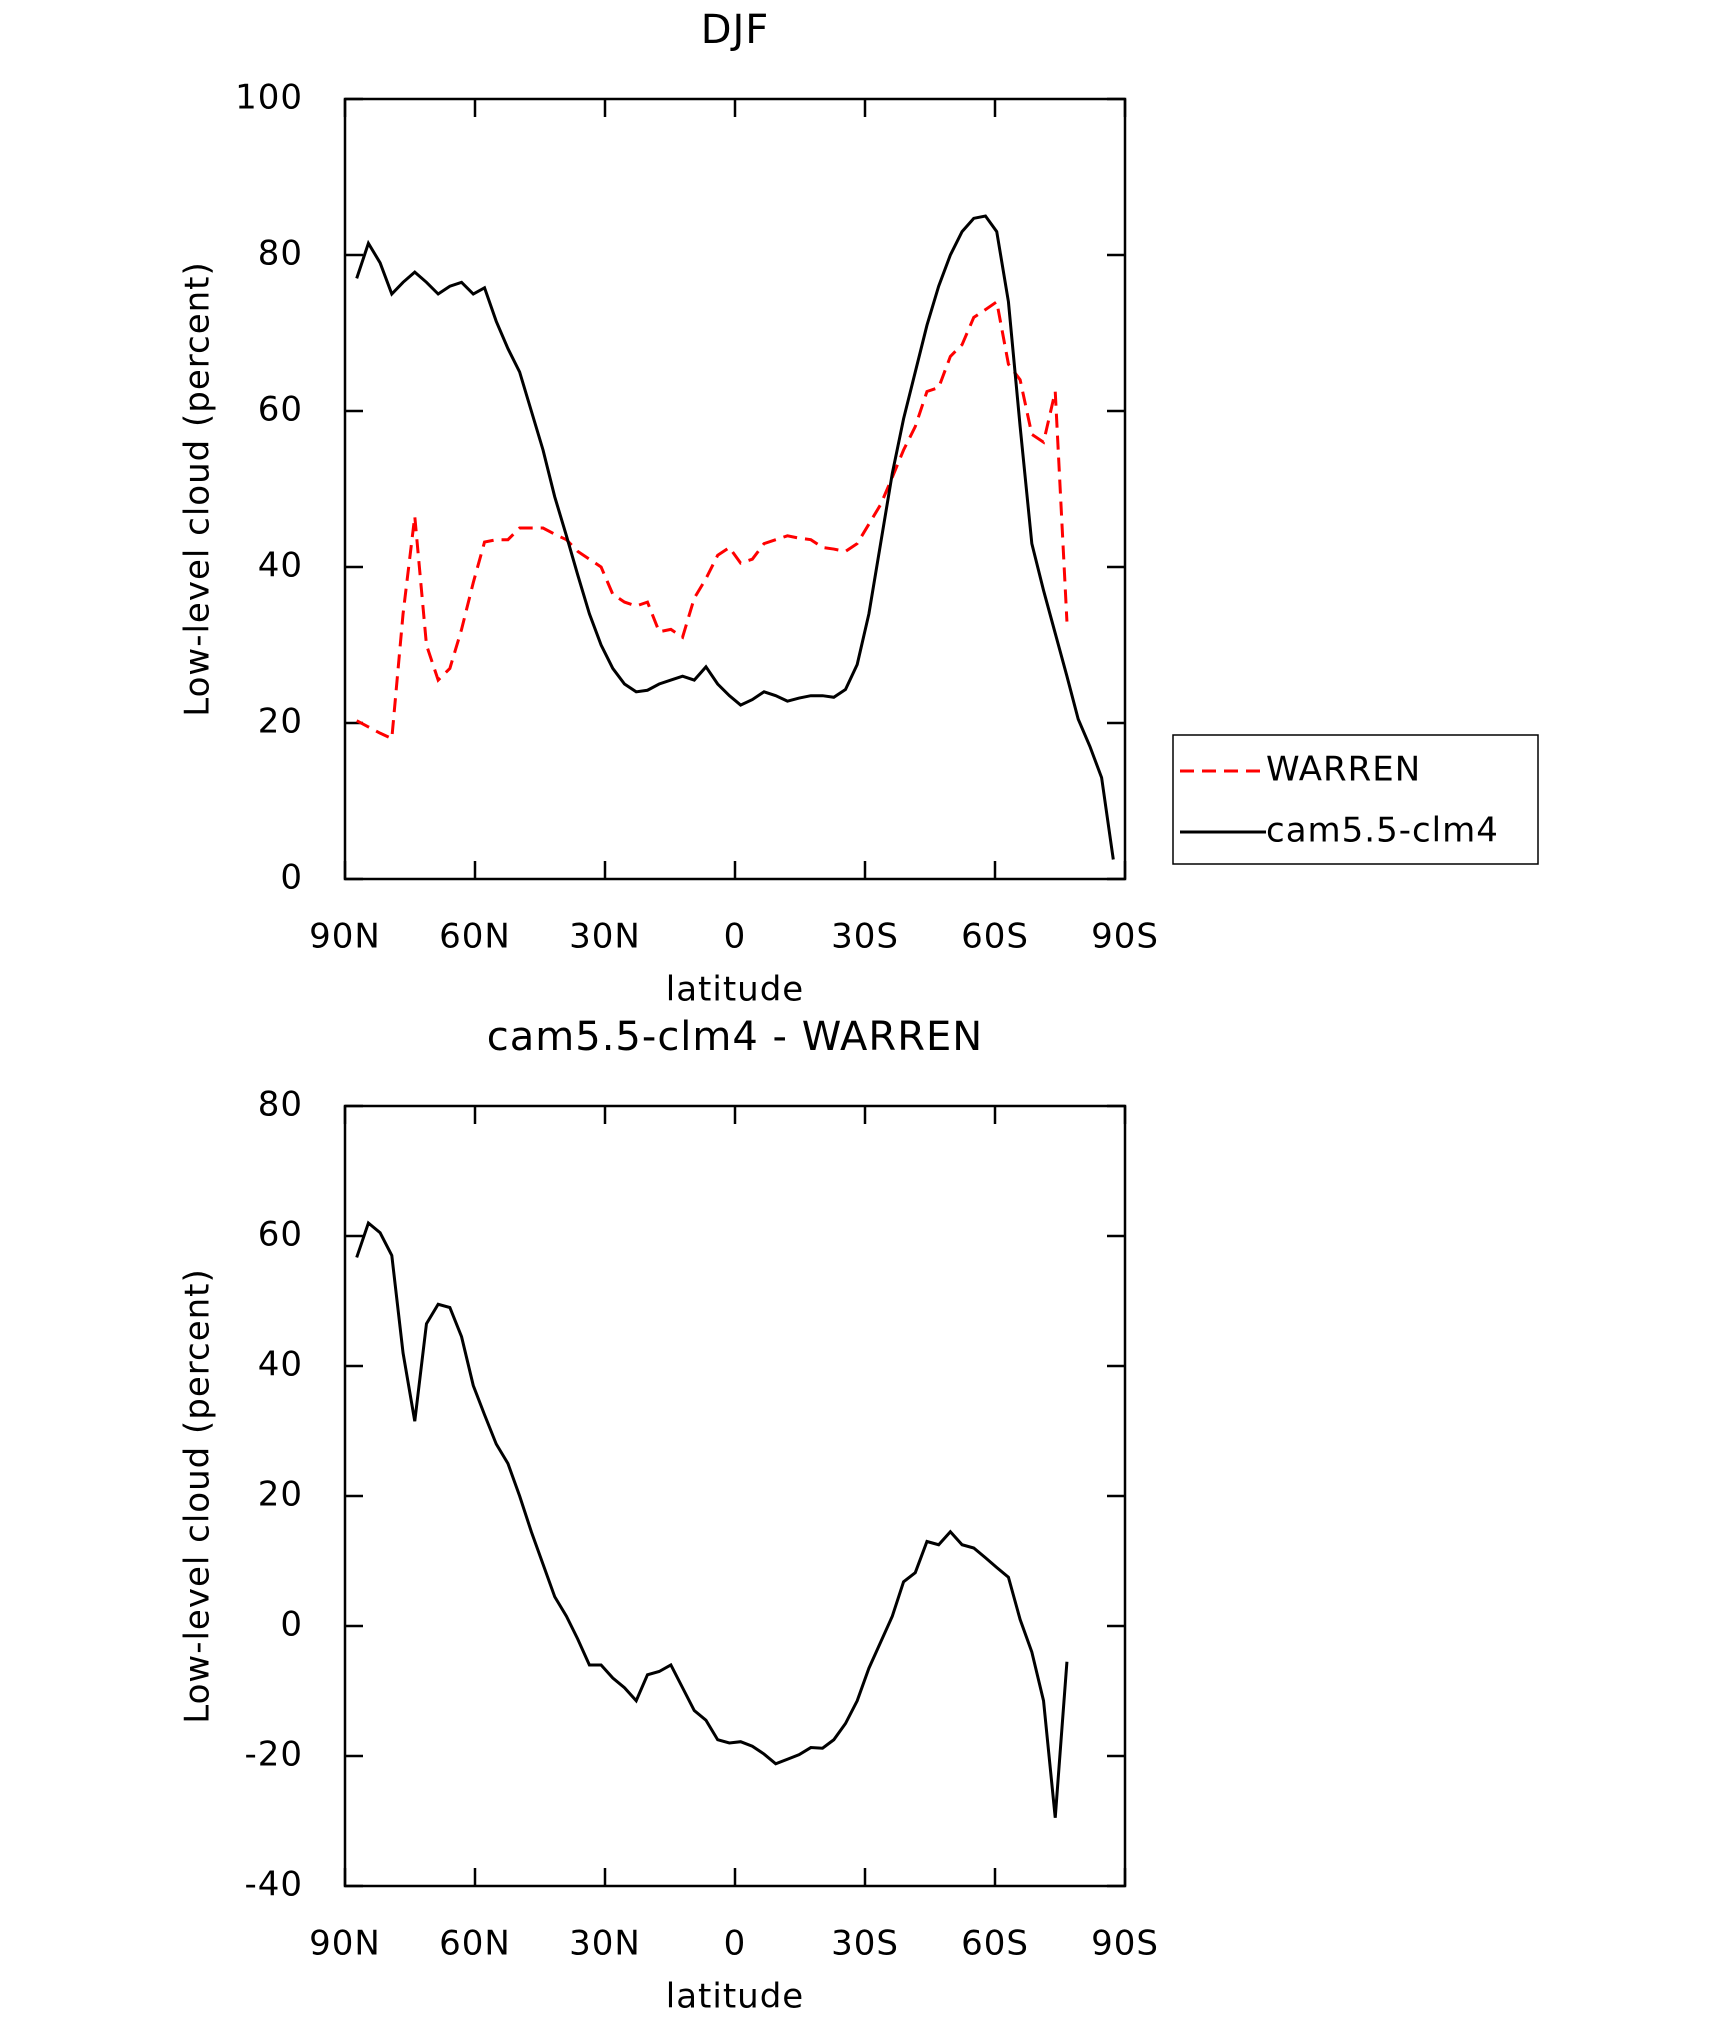 The height and width of the screenshot is (2021, 1710). What do you see at coordinates (273, 1885) in the screenshot?
I see `y-tick-label: -40` at bounding box center [273, 1885].